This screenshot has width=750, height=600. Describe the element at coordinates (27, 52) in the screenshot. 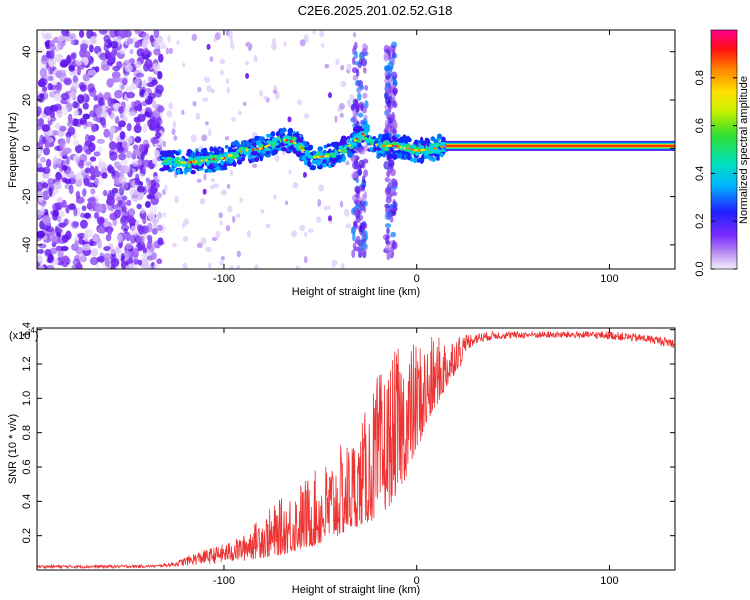

I see `y-tick-label: 40` at that location.